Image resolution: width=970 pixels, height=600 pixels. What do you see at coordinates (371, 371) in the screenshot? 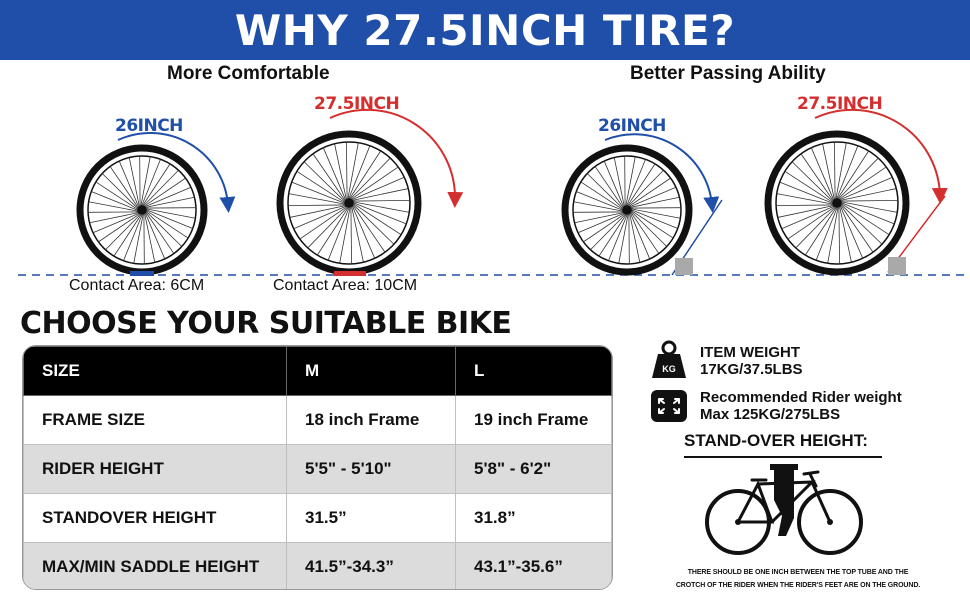
I see `header-m: M` at bounding box center [371, 371].